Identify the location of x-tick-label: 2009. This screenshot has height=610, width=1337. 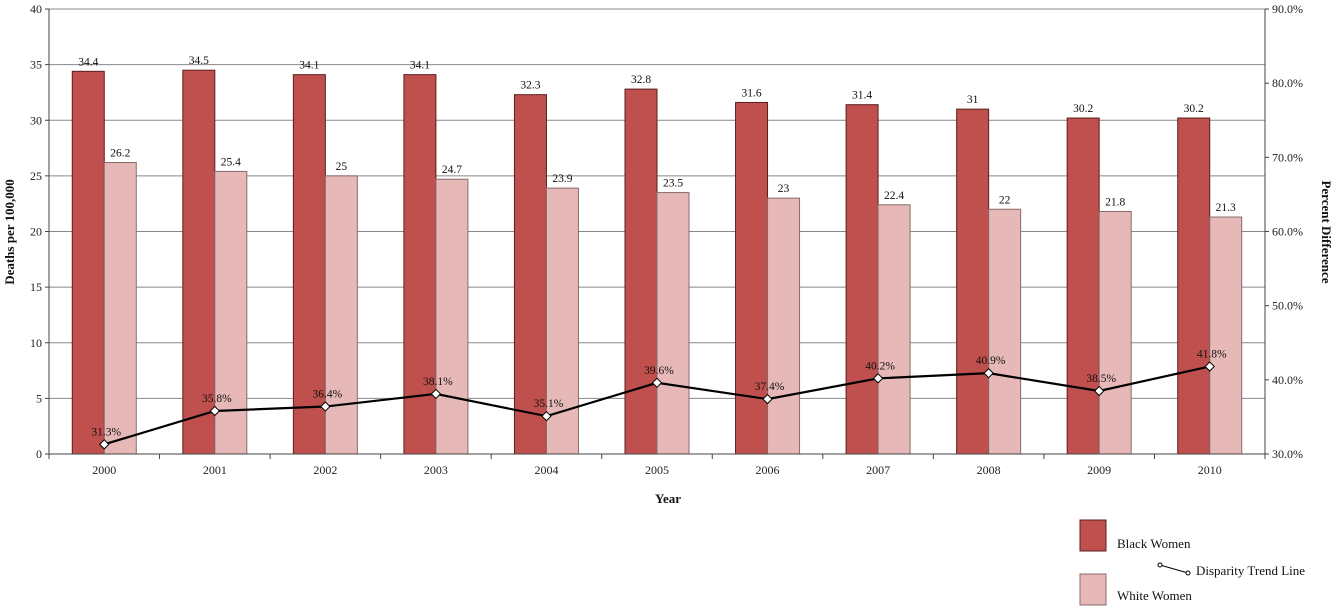
(1099, 470).